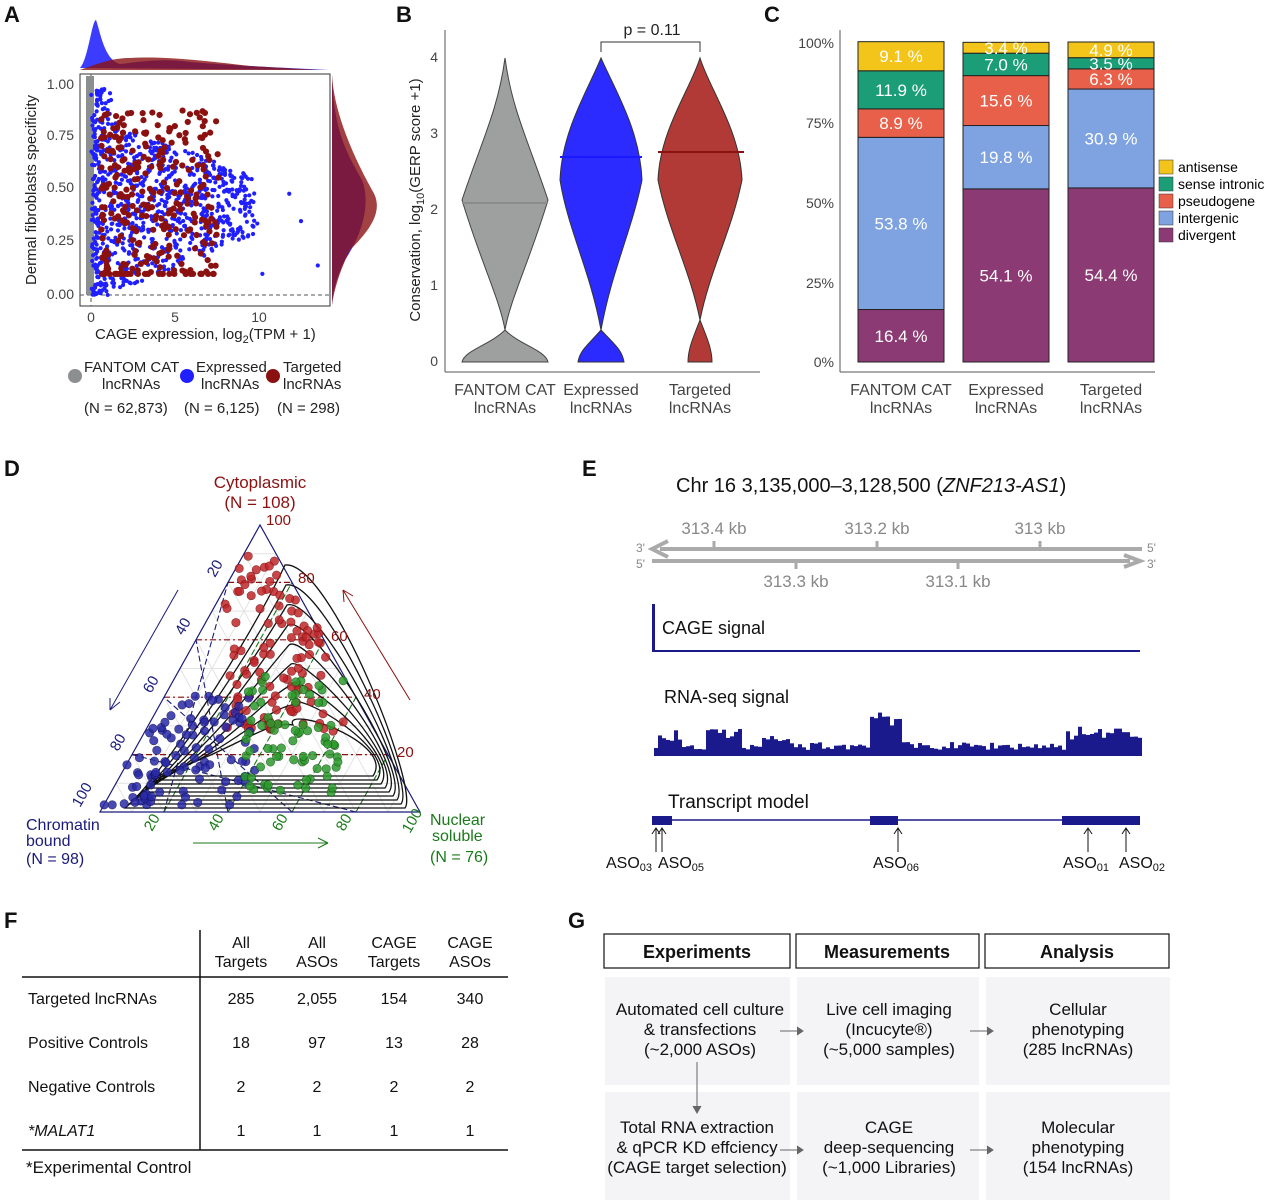 The image size is (1280, 1203). What do you see at coordinates (658, 549) in the screenshot?
I see `e-axis-left-arrow` at bounding box center [658, 549].